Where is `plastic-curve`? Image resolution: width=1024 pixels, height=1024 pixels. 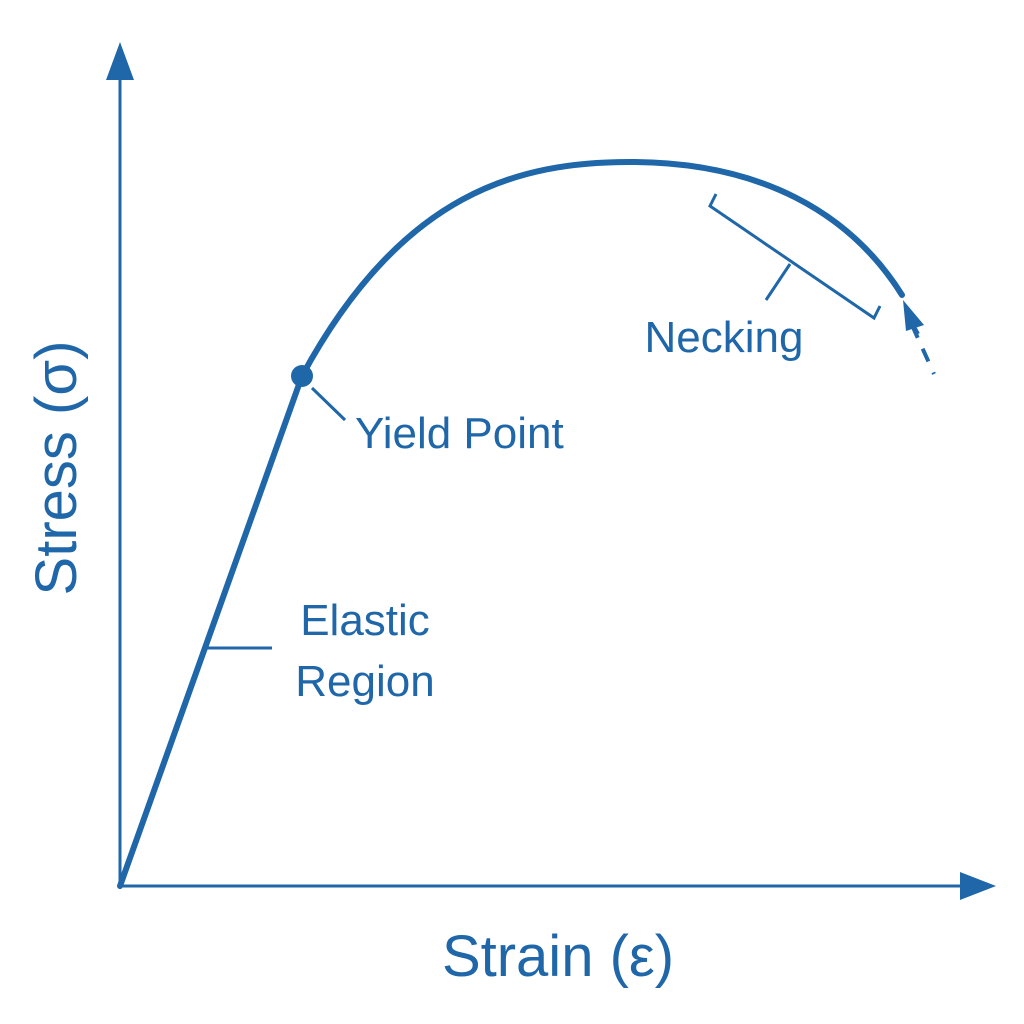 plastic-curve is located at coordinates (602, 268).